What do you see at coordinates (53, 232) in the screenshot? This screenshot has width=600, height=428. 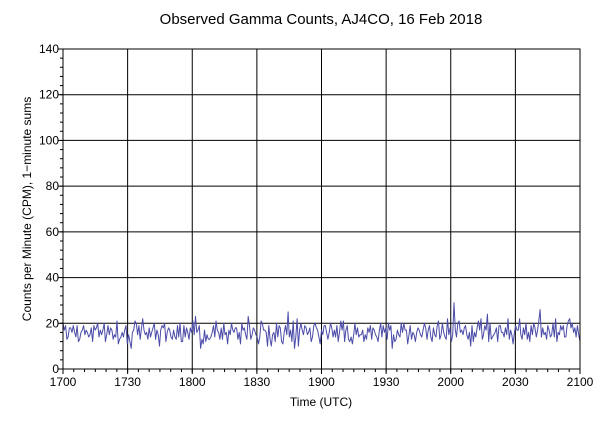 I see `y-tick-label: 60` at bounding box center [53, 232].